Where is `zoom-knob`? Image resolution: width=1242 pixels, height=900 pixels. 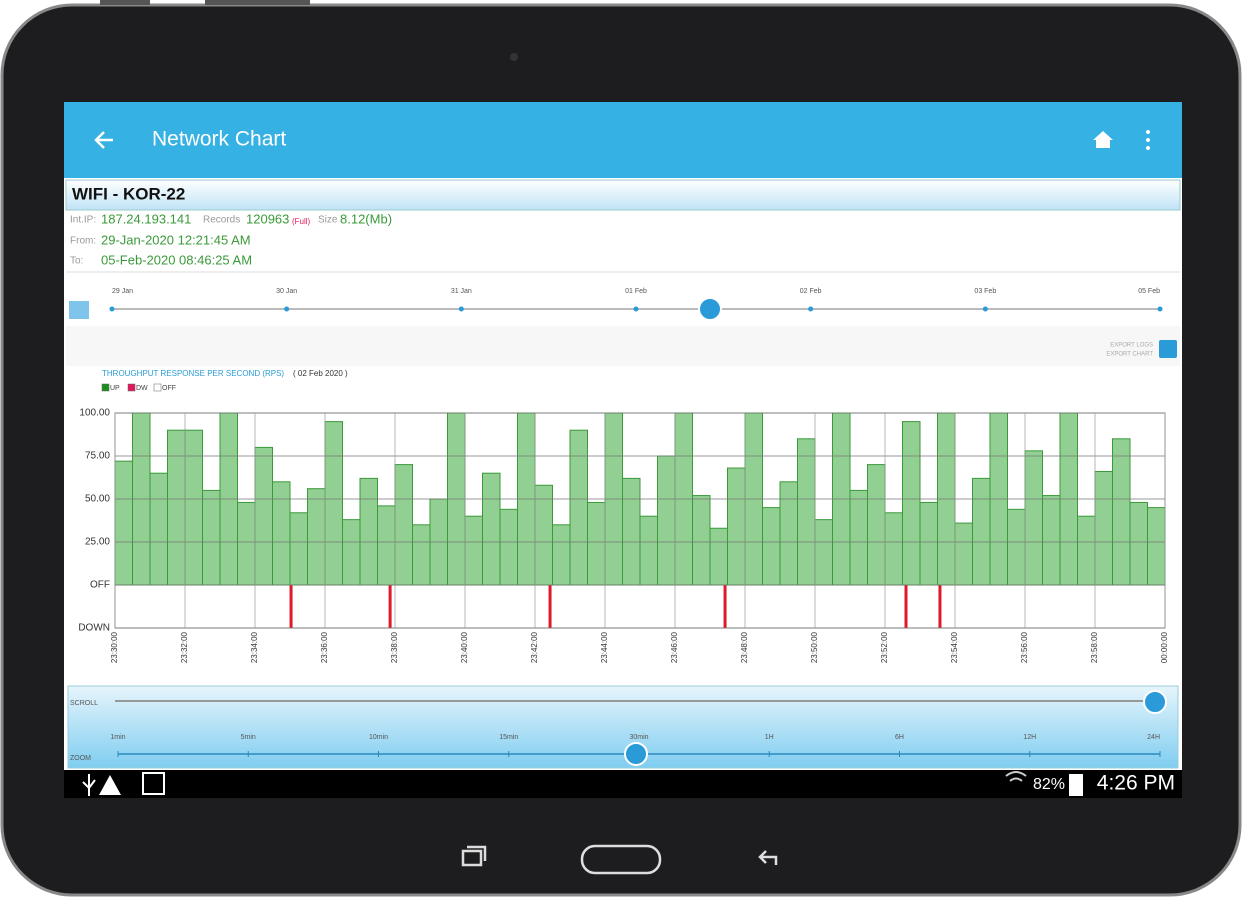
zoom-knob is located at coordinates (636, 754).